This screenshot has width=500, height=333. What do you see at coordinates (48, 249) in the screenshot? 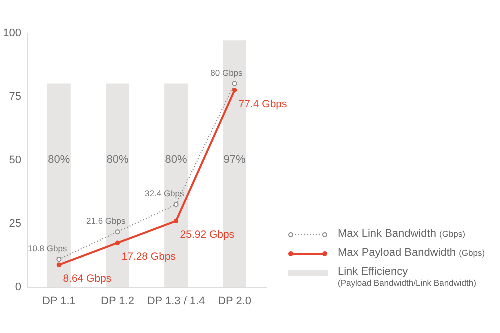
I see `data-label: 10.8 Gbps` at bounding box center [48, 249].